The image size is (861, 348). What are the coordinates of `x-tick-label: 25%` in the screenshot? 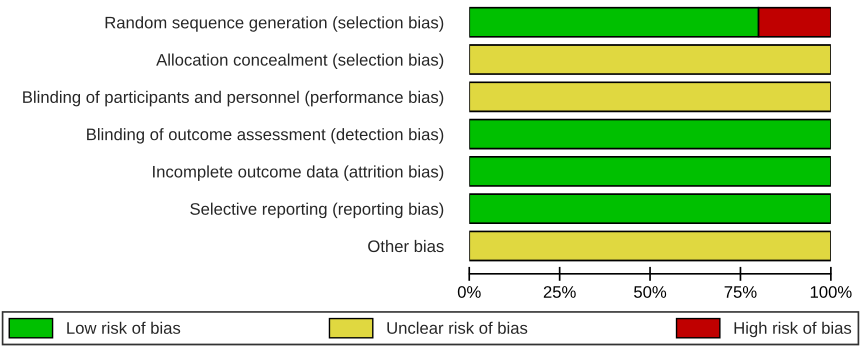 It's located at (560, 292).